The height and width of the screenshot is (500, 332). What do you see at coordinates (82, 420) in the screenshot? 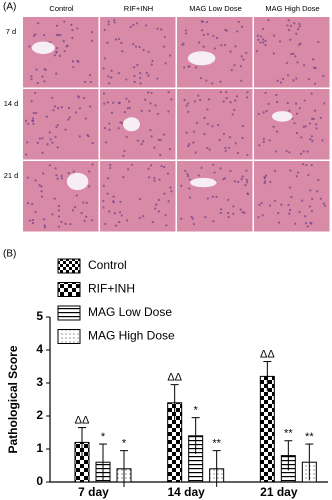
I see `significance-label: ΔΔ` at bounding box center [82, 420].